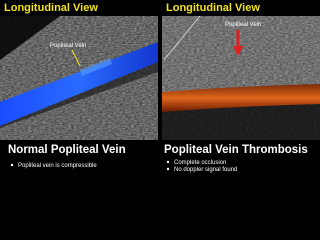 The width and height of the screenshot is (320, 240). I want to click on arrow, so click(76, 58).